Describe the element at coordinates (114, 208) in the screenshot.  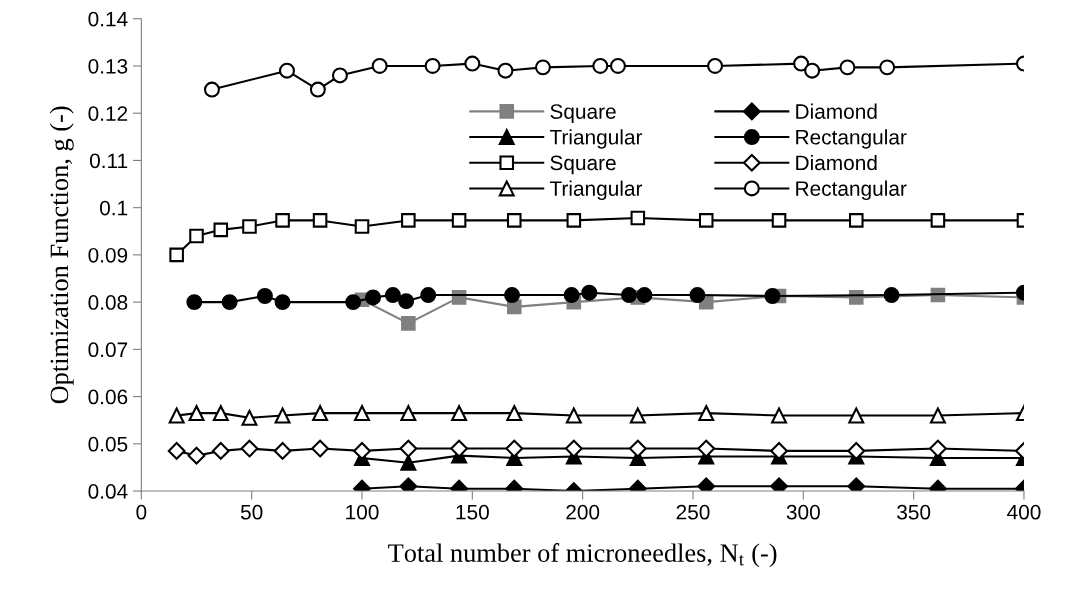
I see `y-tick-label: 0.1` at that location.